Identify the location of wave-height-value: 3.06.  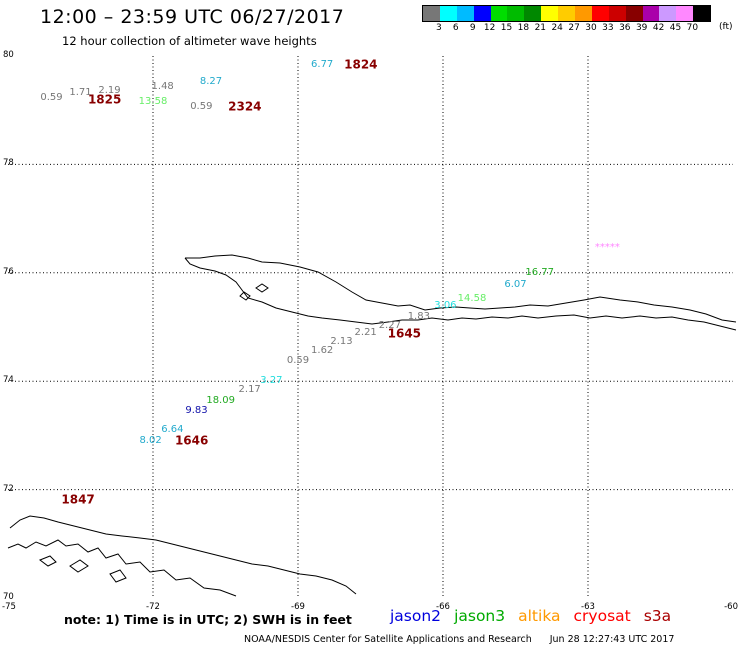
(445, 306).